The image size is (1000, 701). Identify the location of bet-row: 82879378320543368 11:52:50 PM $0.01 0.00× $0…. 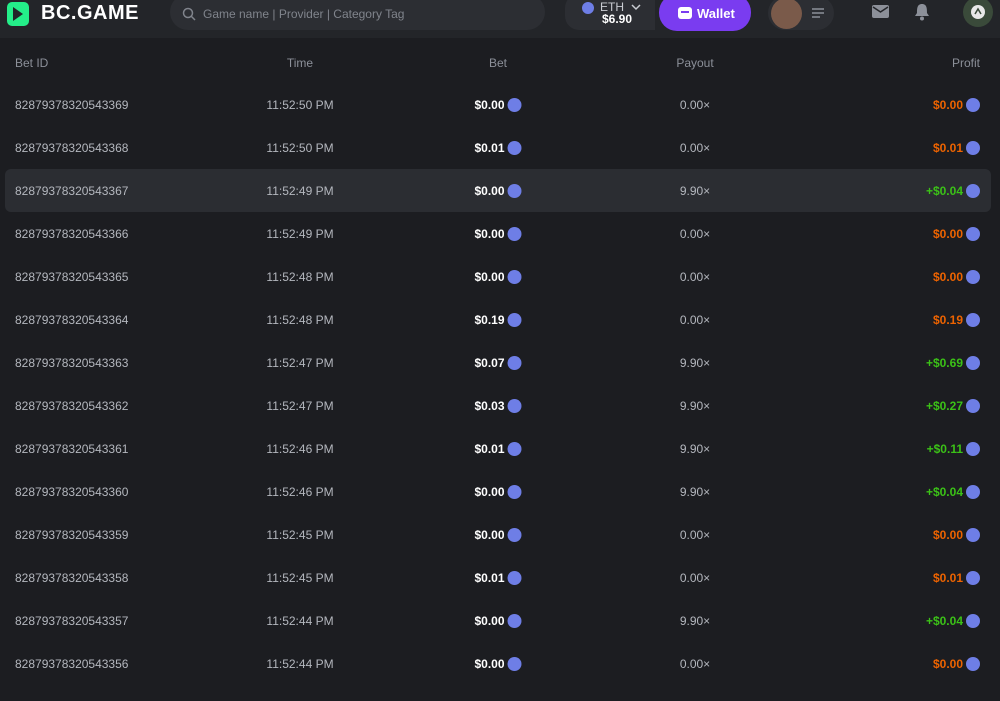
(498, 147).